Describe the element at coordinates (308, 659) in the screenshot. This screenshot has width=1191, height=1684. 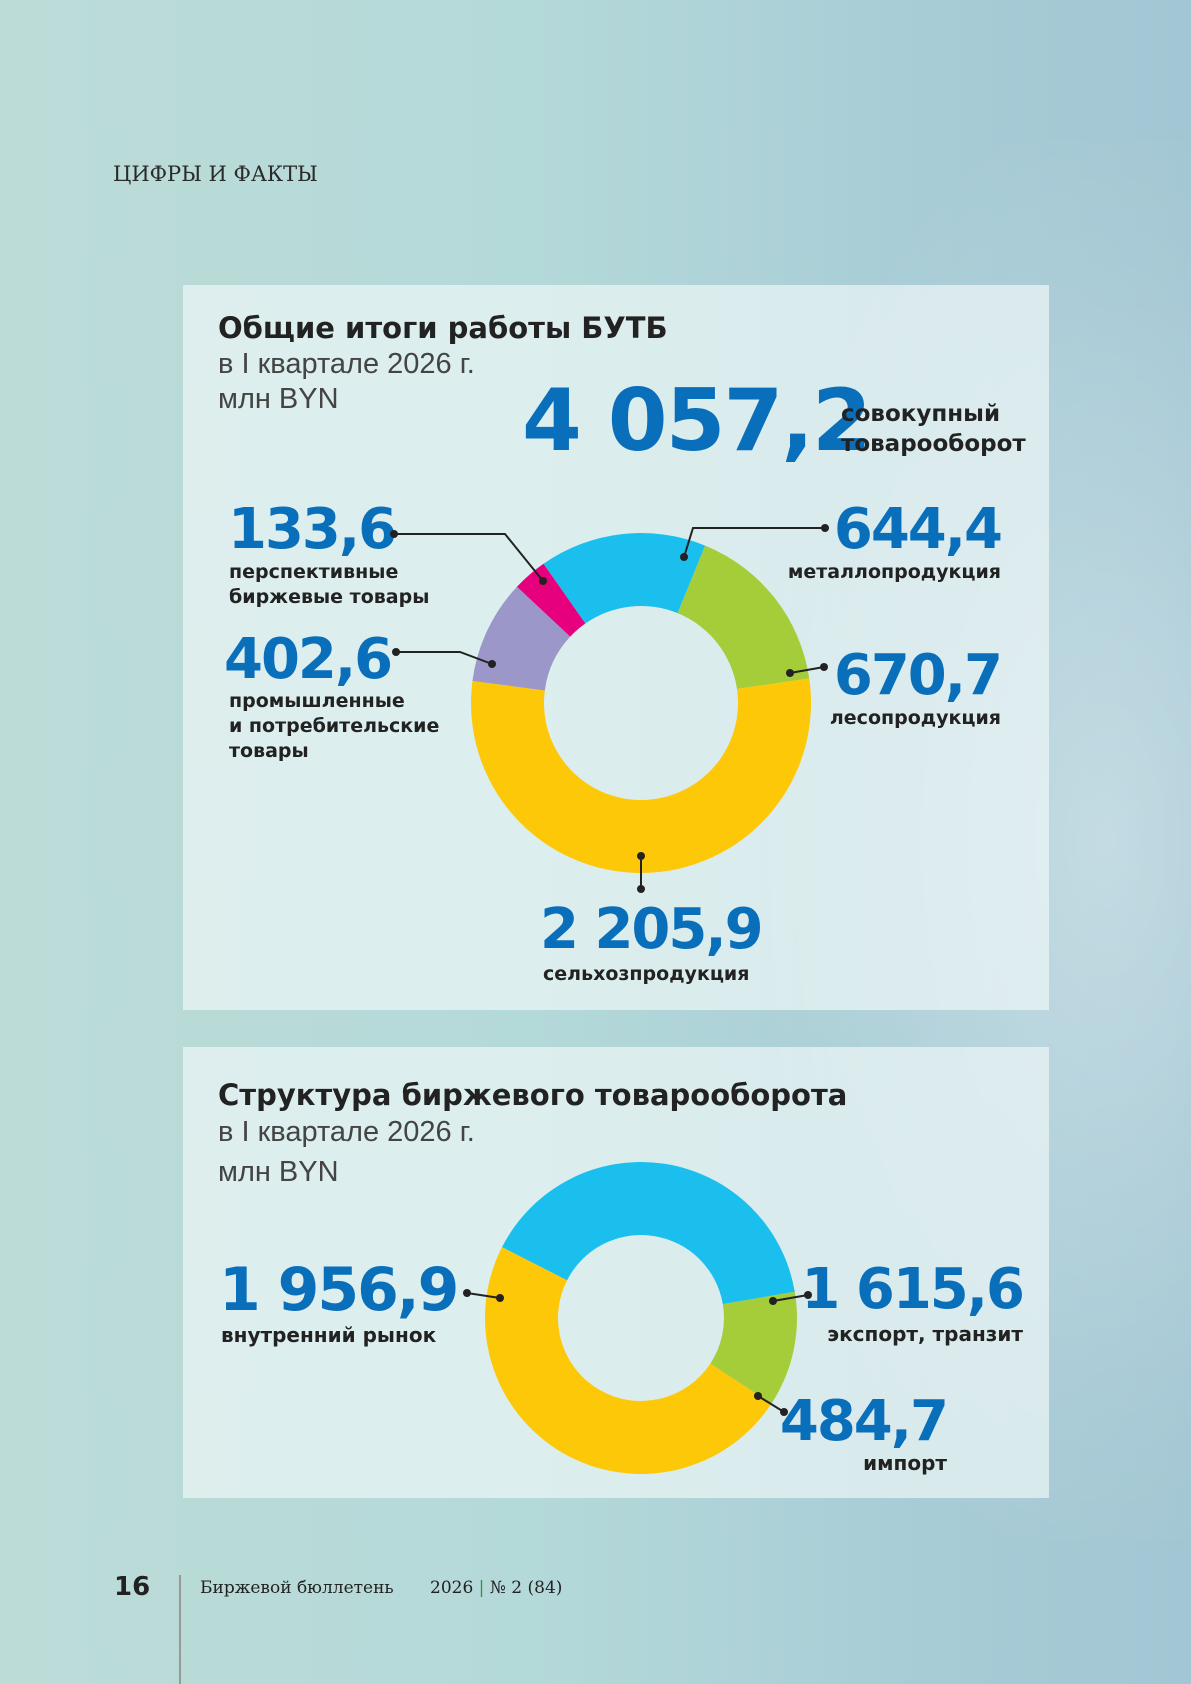
I see `value-industrial: 402,6` at that location.